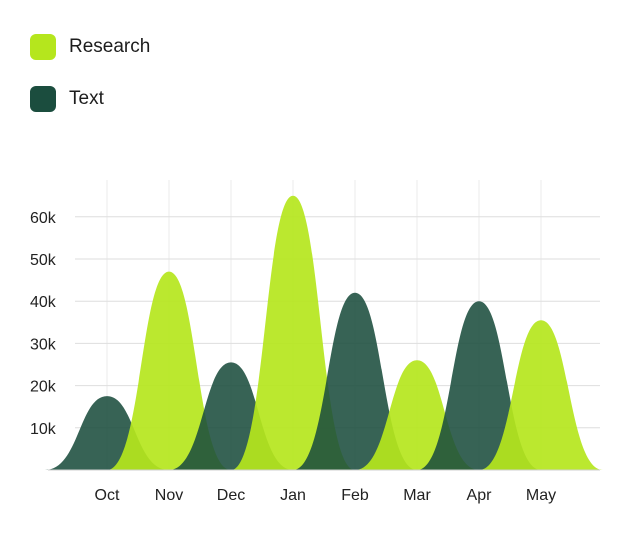 This screenshot has height=534, width=630. What do you see at coordinates (107, 495) in the screenshot?
I see `x-tick-label: Oct` at bounding box center [107, 495].